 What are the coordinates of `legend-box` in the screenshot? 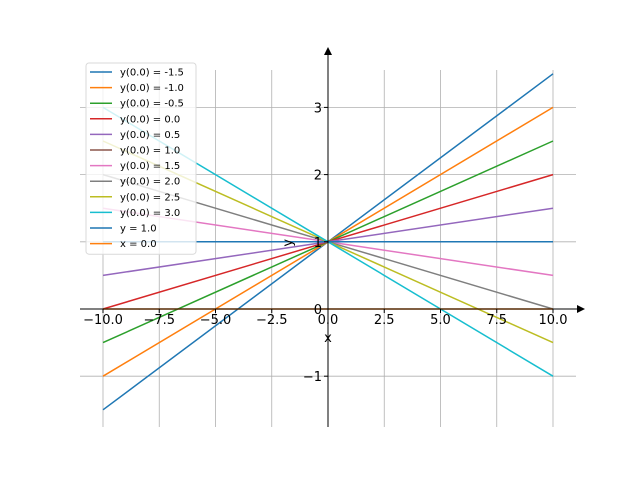 It's located at (141, 158).